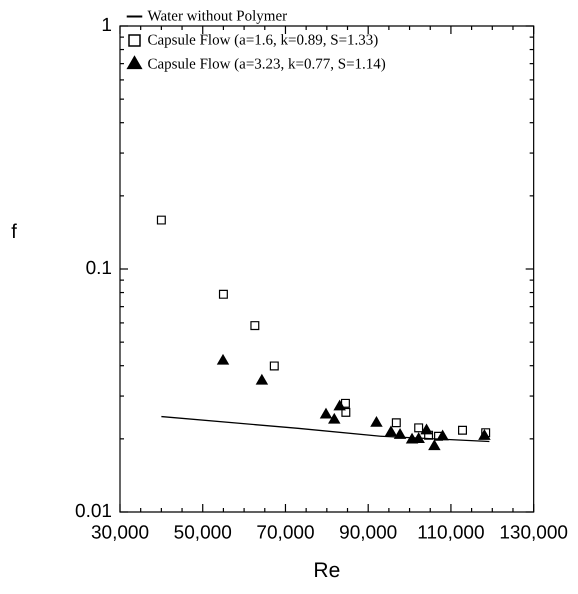 Image resolution: width=578 pixels, height=594 pixels. What do you see at coordinates (106, 25) in the screenshot?
I see `y-tick-label: 1` at bounding box center [106, 25].